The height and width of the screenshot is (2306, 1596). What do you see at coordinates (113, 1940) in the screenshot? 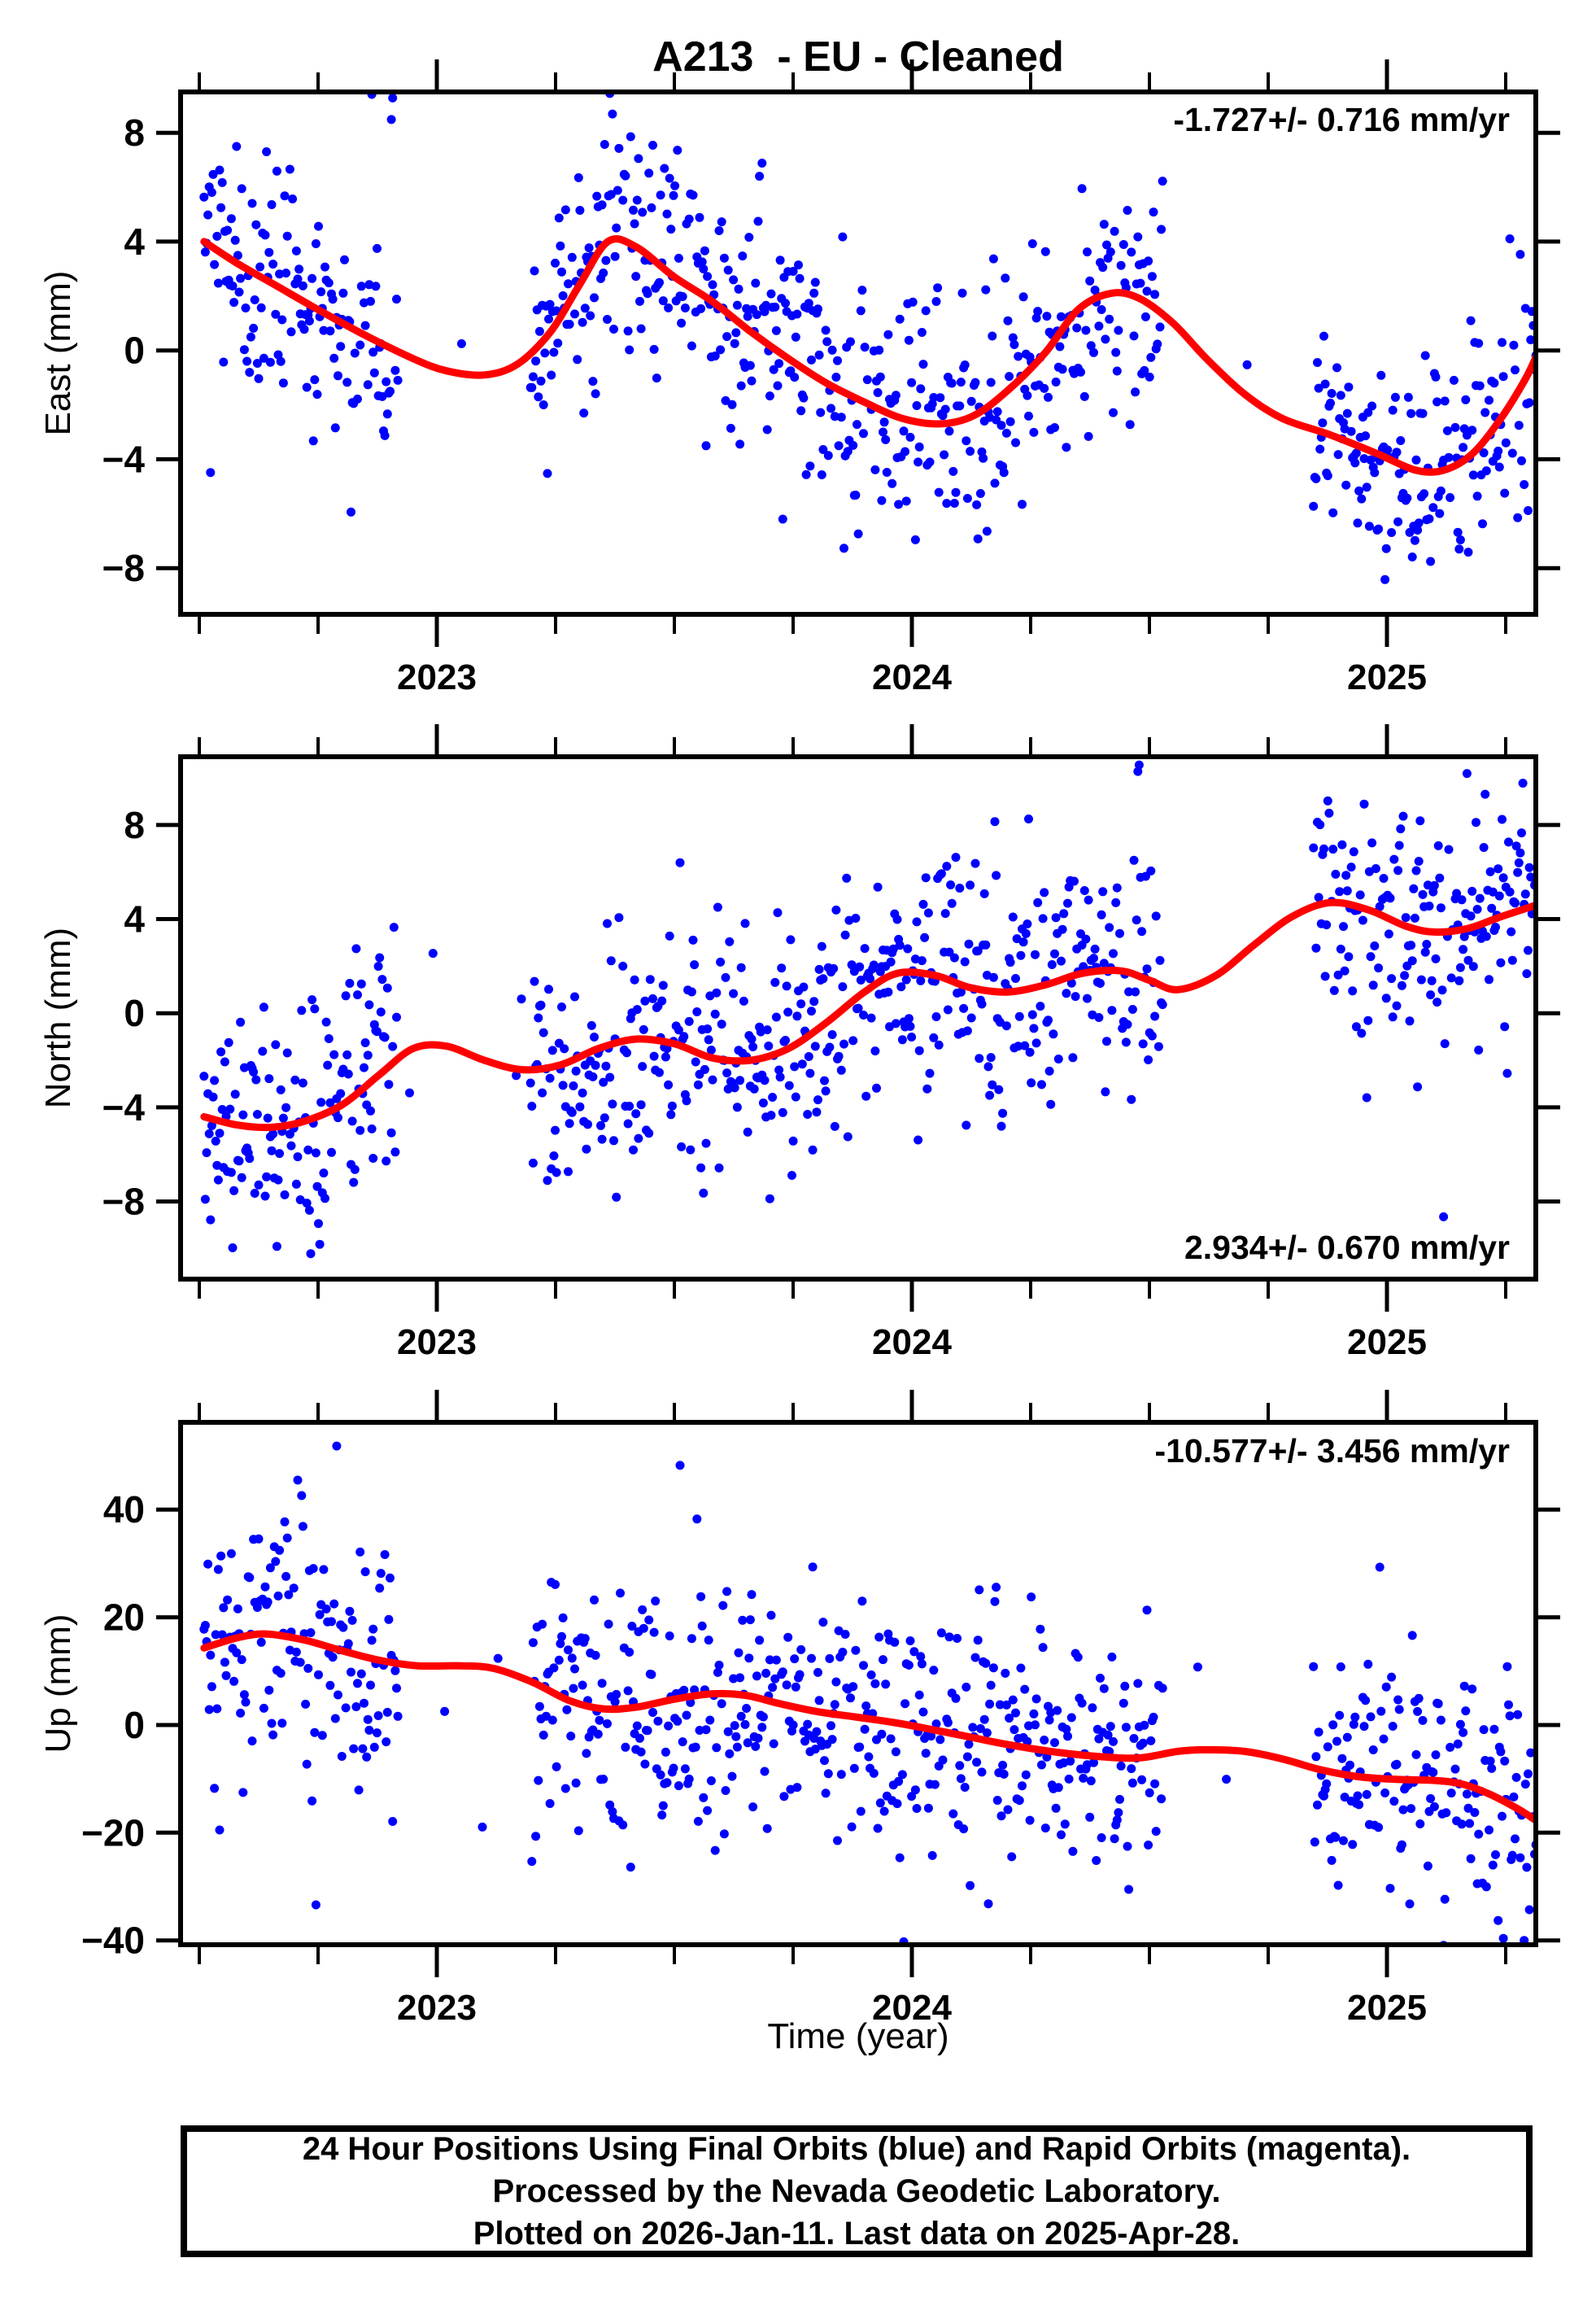
I see `svg-text: −40` at bounding box center [113, 1940].